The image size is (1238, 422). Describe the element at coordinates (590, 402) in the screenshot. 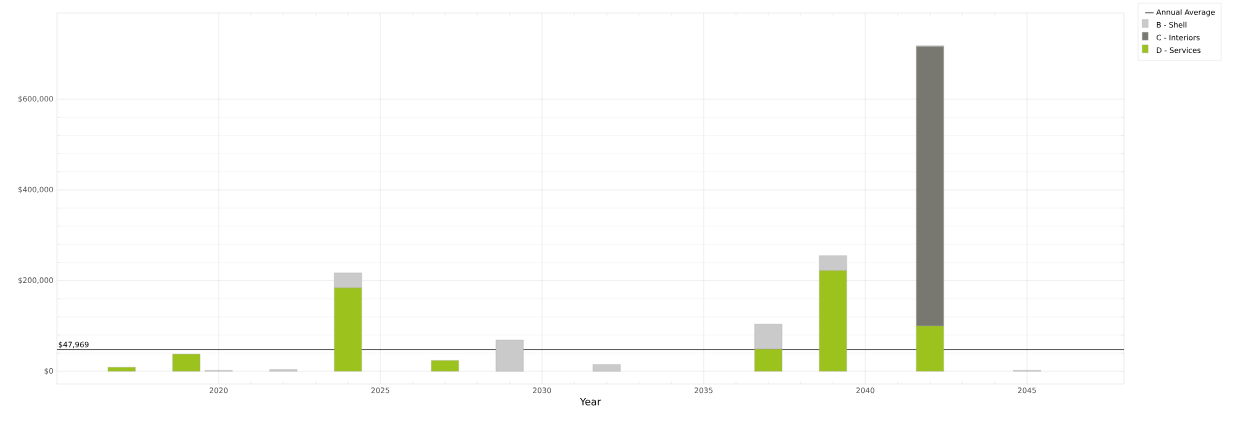

I see `x-axis-title: Year` at that location.